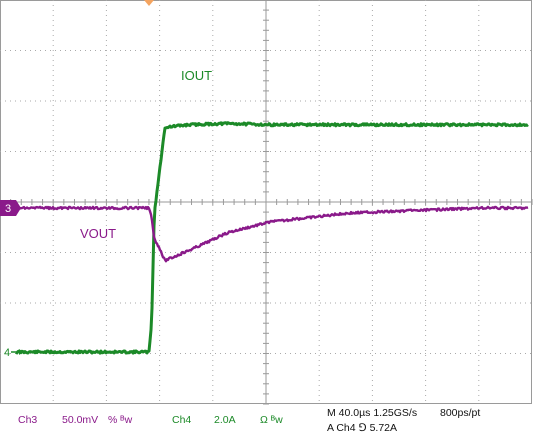  Describe the element at coordinates (182, 420) in the screenshot. I see `ch4-name: Ch4` at that location.